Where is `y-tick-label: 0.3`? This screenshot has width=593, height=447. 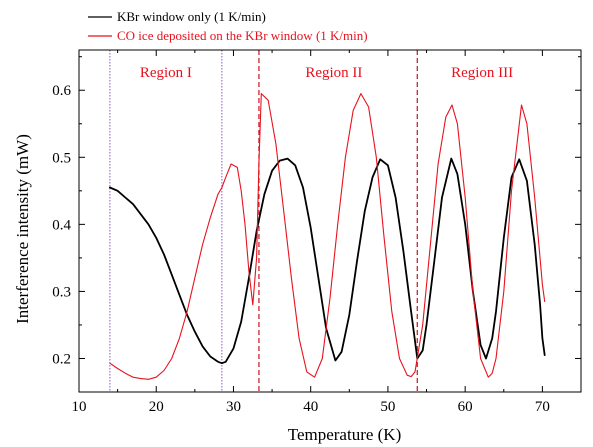
y-tick-label: 0.3 is located at coordinates (61, 292).